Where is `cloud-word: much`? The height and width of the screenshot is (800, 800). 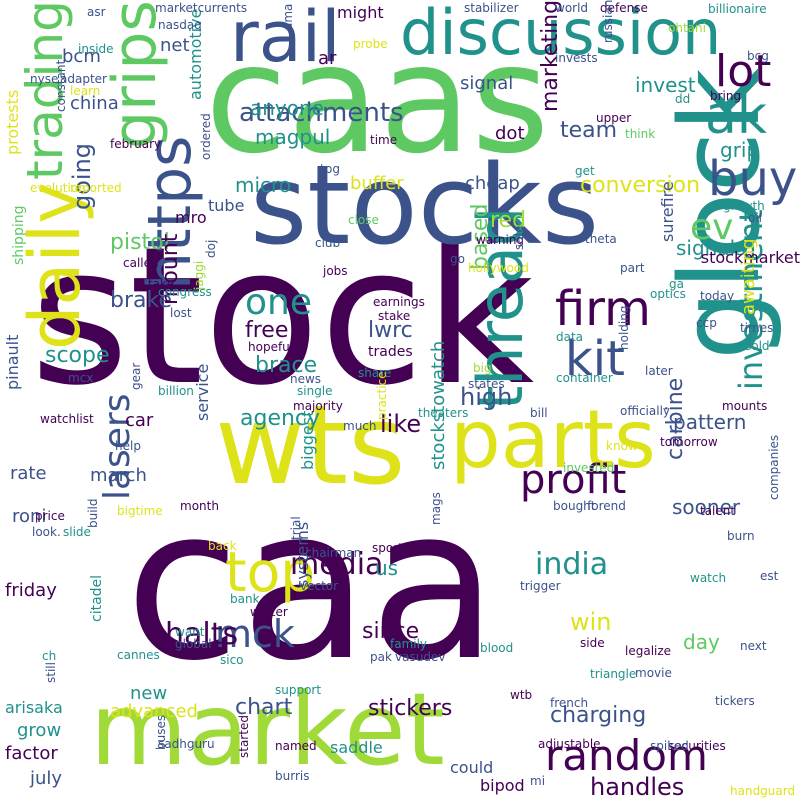 cloud-word: much is located at coordinates (360, 426).